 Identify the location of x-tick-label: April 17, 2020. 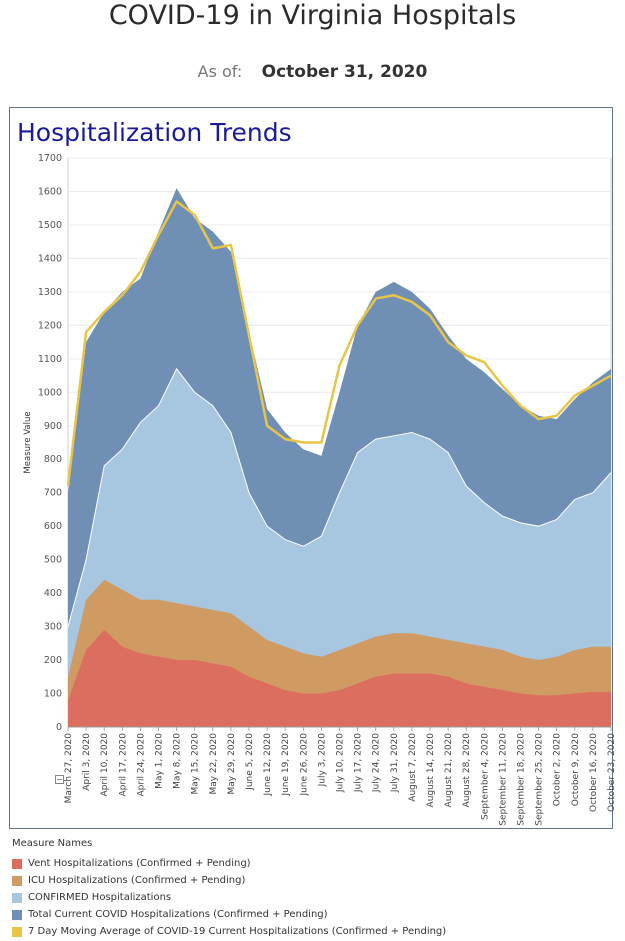
(123, 765).